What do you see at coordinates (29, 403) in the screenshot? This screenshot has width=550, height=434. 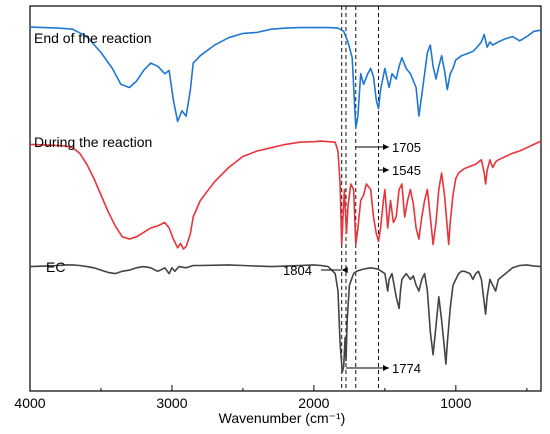 I see `x-tick-label-4000: 4000` at bounding box center [29, 403].